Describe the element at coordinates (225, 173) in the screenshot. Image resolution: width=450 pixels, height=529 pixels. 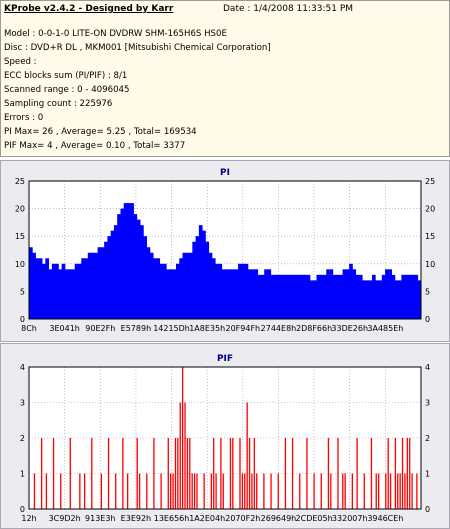
I see `pi-title: PI` at that location.